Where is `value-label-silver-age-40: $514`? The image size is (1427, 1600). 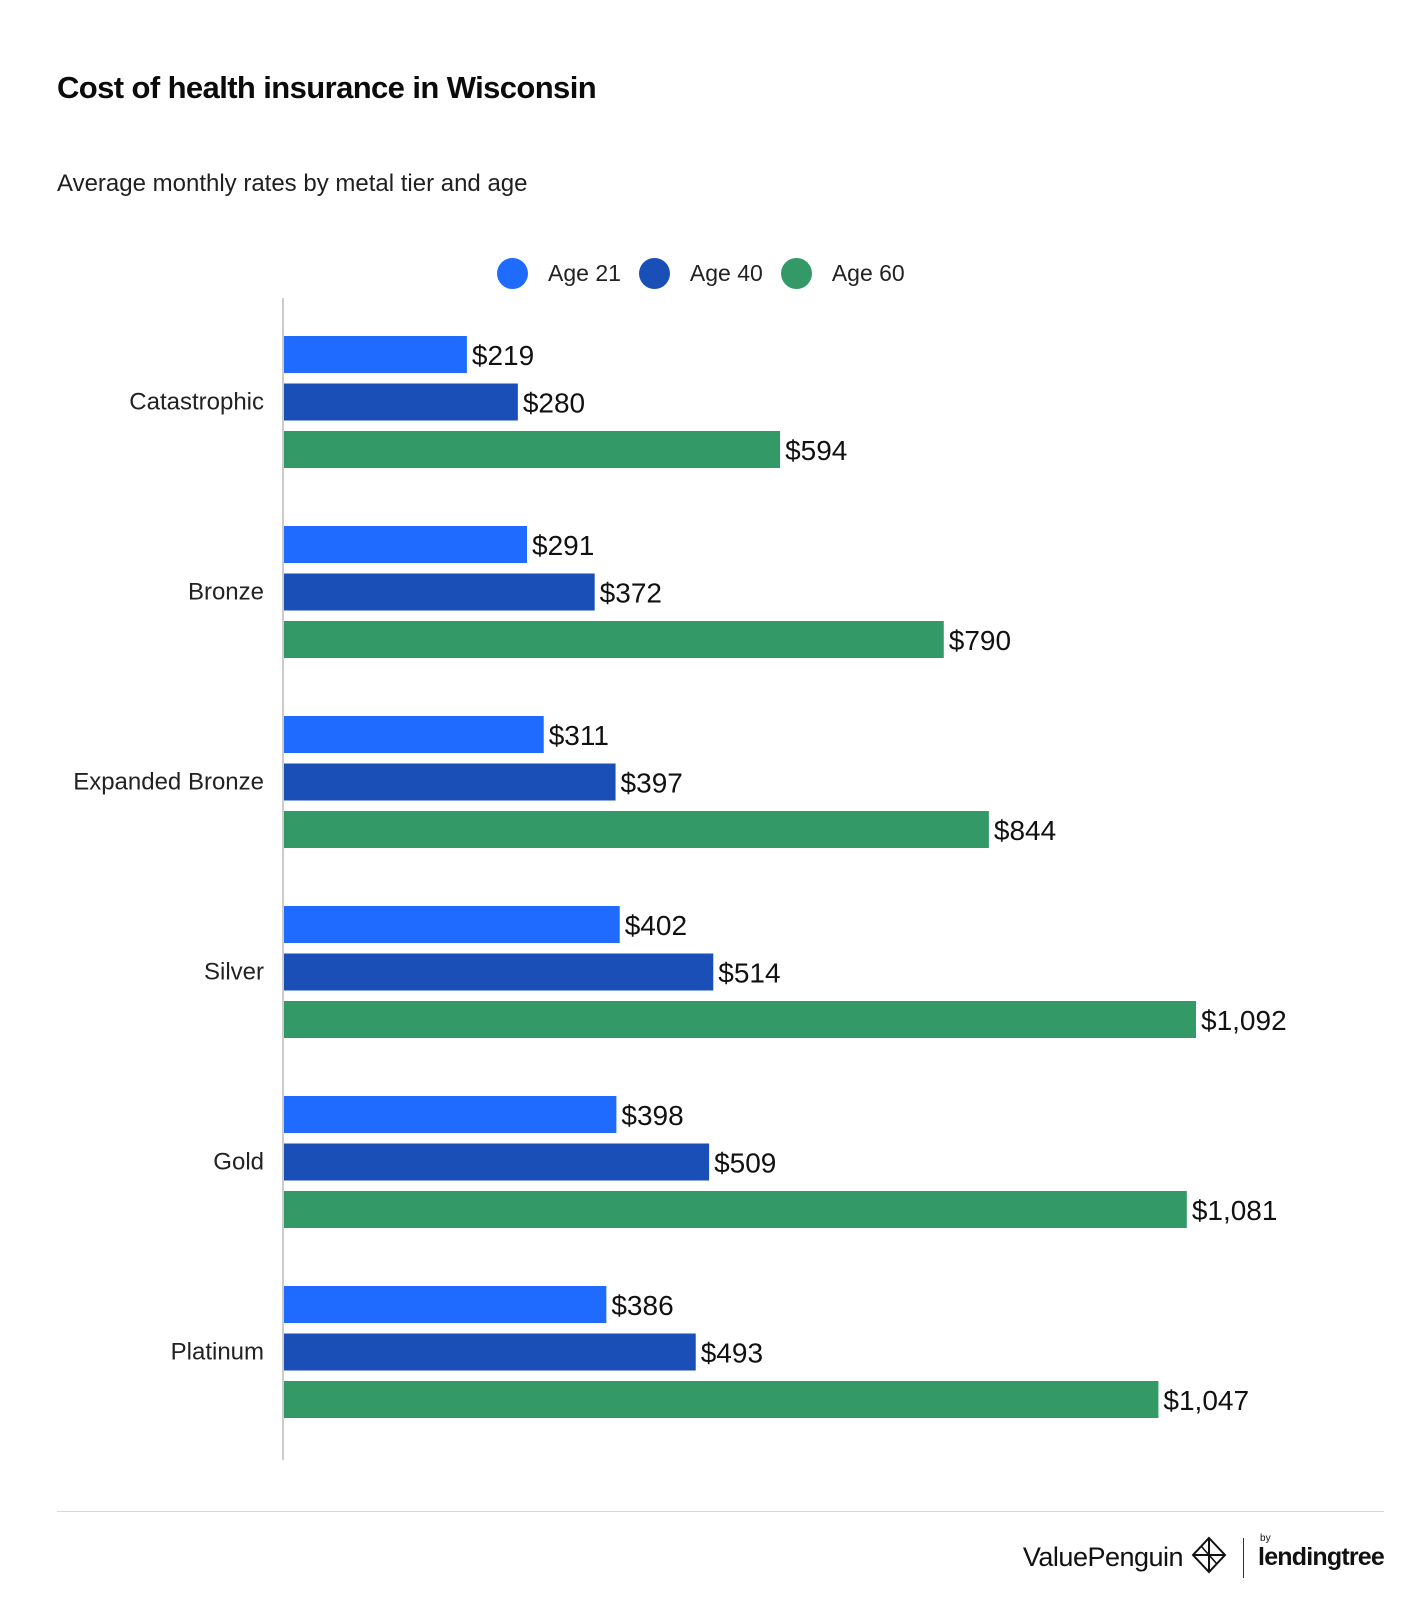
value-label-silver-age-40: $514 is located at coordinates (749, 973).